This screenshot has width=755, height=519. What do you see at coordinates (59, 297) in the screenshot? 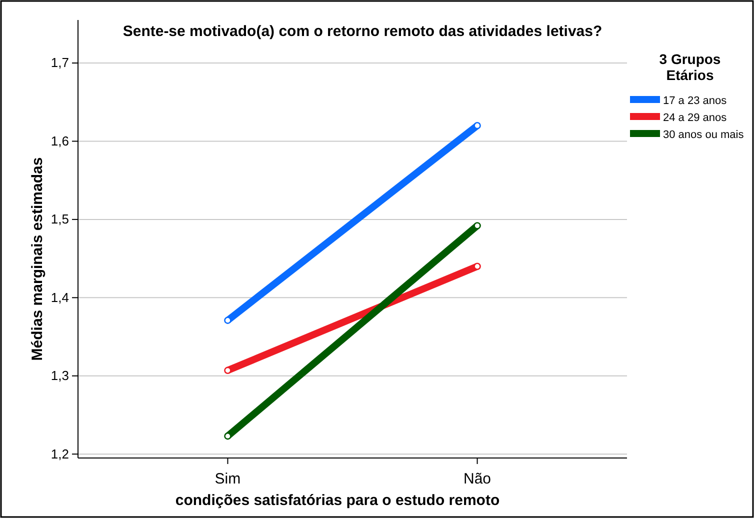
I see `y-tick-label: 1,4` at bounding box center [59, 297].